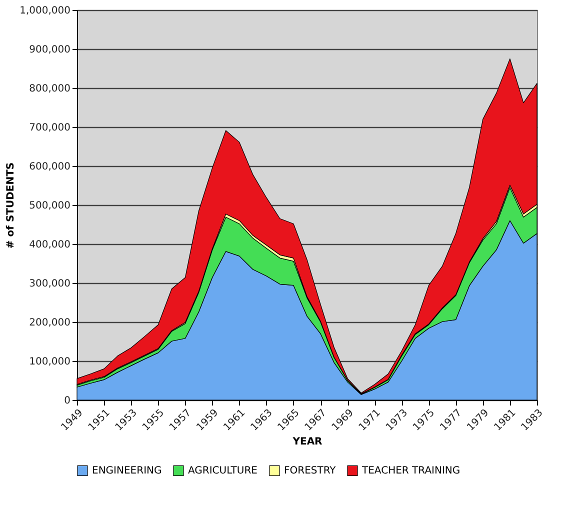  I want to click on y-tick-label: 600,000, so click(49, 167).